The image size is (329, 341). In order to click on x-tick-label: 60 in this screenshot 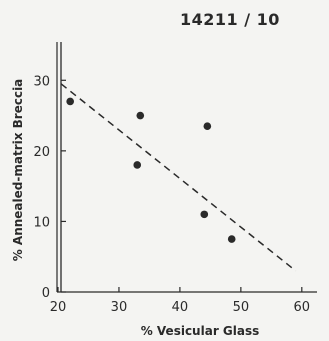, I will do `click(302, 307)`.